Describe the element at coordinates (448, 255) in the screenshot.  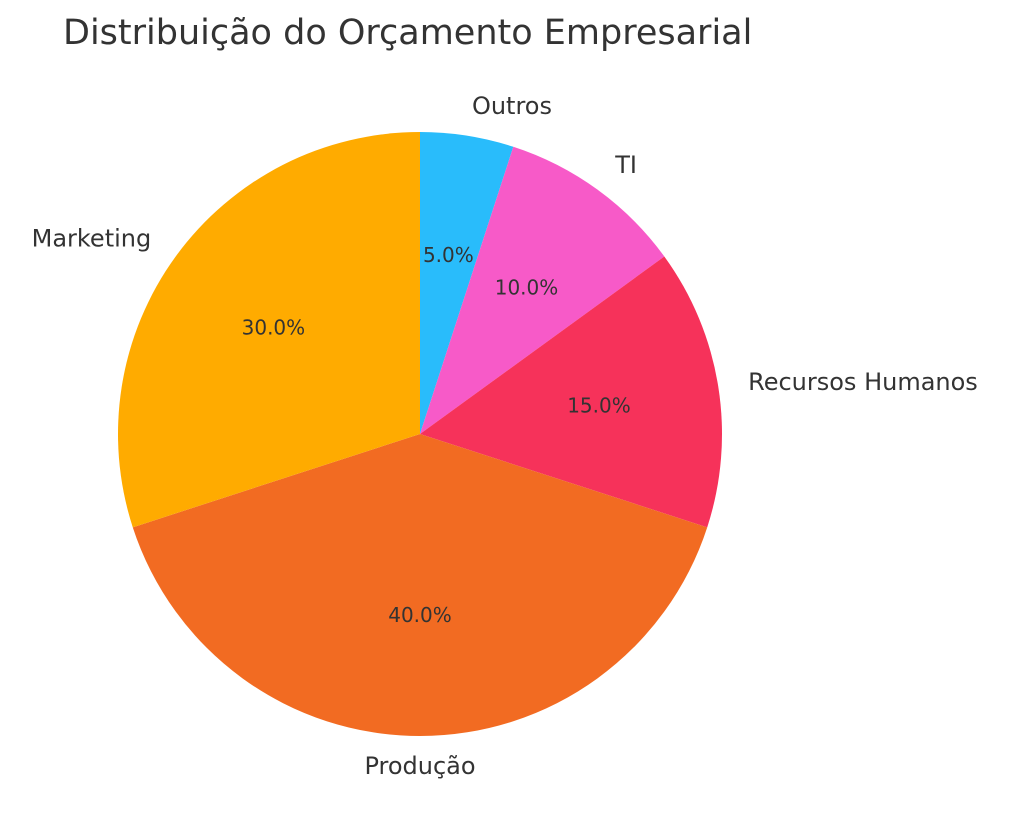
I see `percent-label-outros: 5.0%` at that location.